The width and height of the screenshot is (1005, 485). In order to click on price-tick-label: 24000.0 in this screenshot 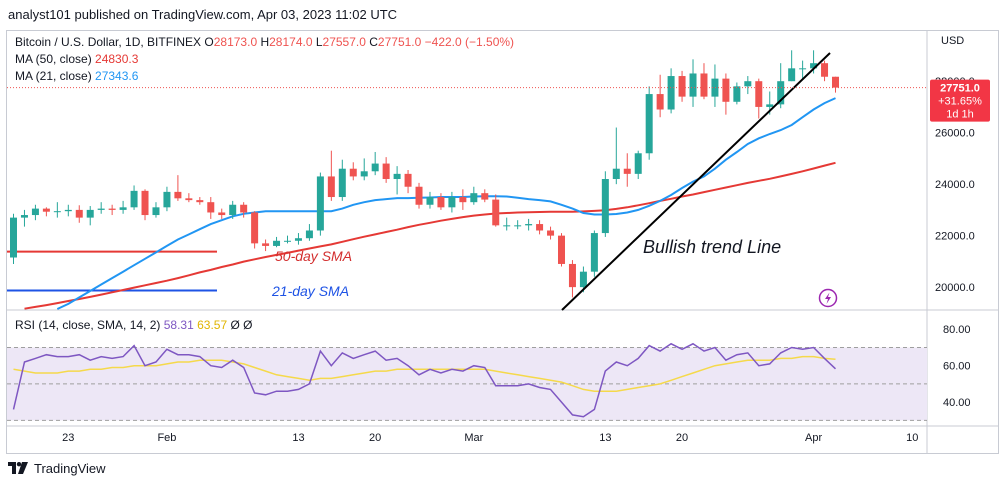, I will do `click(955, 185)`.